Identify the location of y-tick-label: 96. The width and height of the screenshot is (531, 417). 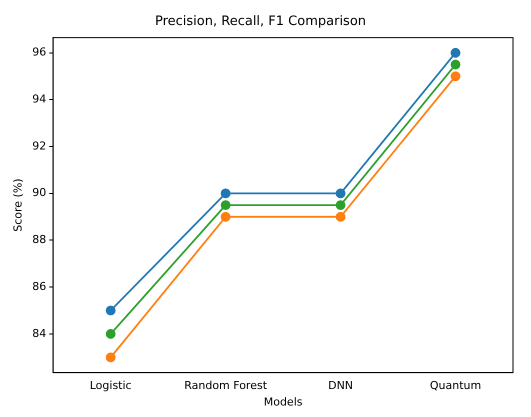
(39, 52).